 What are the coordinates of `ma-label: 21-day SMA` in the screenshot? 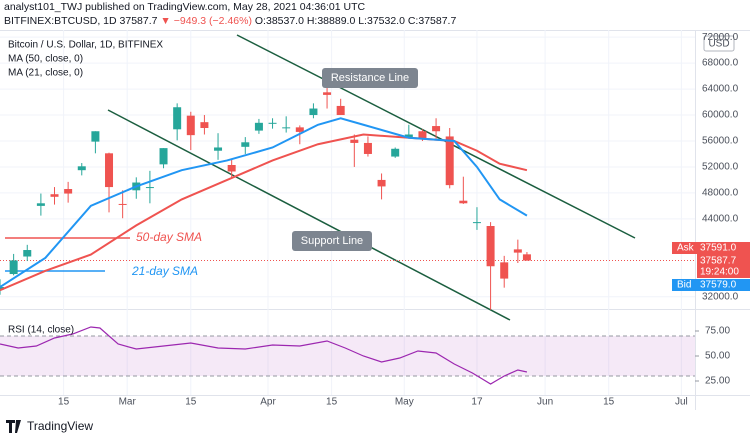 It's located at (164, 271).